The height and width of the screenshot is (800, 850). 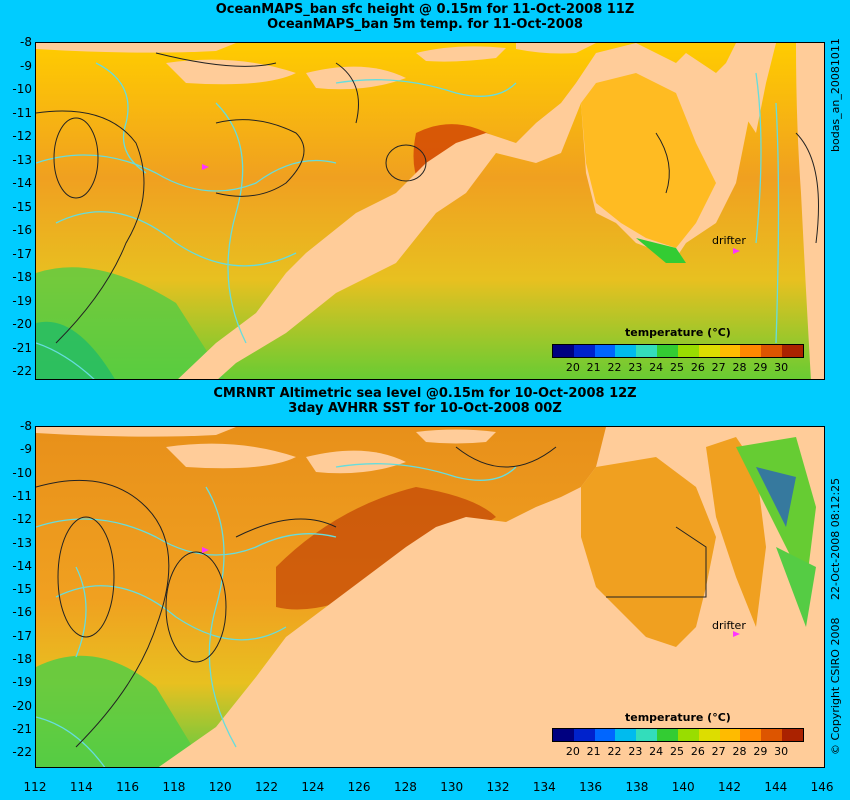 What do you see at coordinates (266, 787) in the screenshot?
I see `x-tick-label: 122` at bounding box center [266, 787].